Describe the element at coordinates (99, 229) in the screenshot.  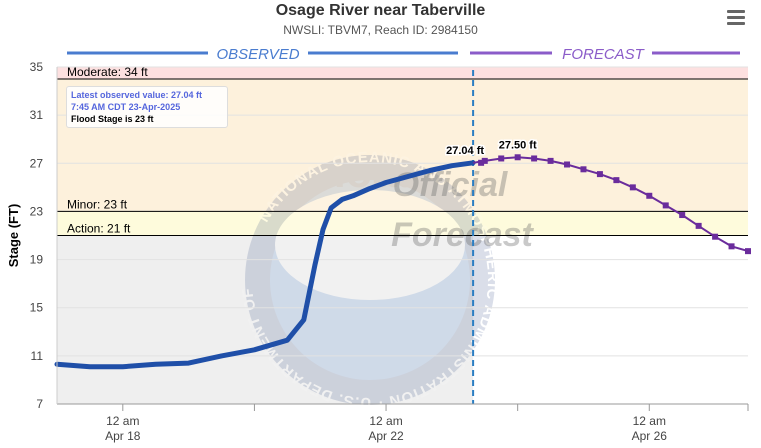
I see `threshold-label-action: Action: 21 ft` at that location.